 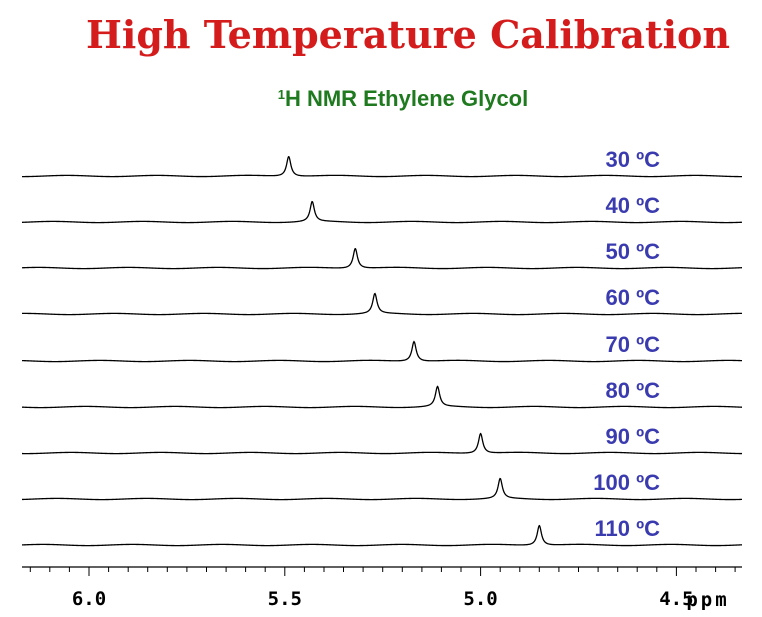 What do you see at coordinates (632, 297) in the screenshot?
I see `temperature-label: 60 ºC` at bounding box center [632, 297].